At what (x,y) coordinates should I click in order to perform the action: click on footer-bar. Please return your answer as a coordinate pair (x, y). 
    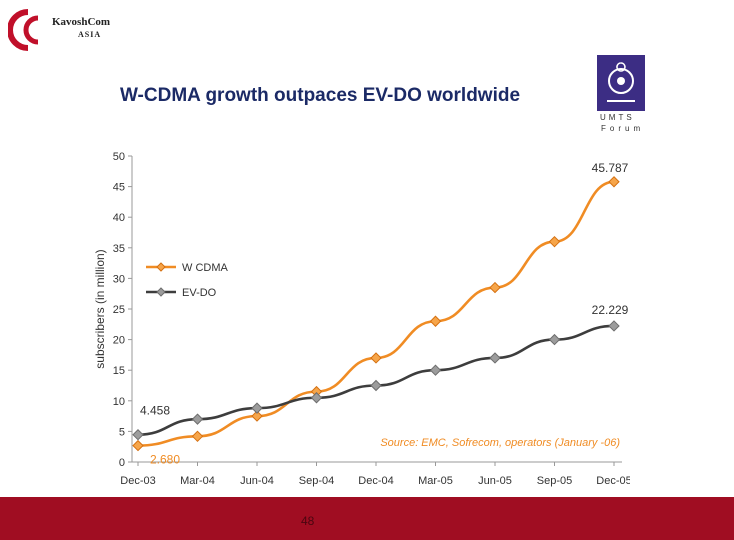
    Looking at the image, I should click on (367, 518).